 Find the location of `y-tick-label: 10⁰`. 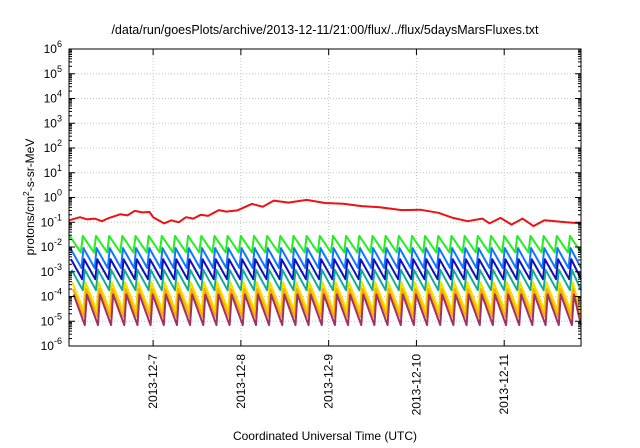

y-tick-label: 10⁰ is located at coordinates (53, 196).